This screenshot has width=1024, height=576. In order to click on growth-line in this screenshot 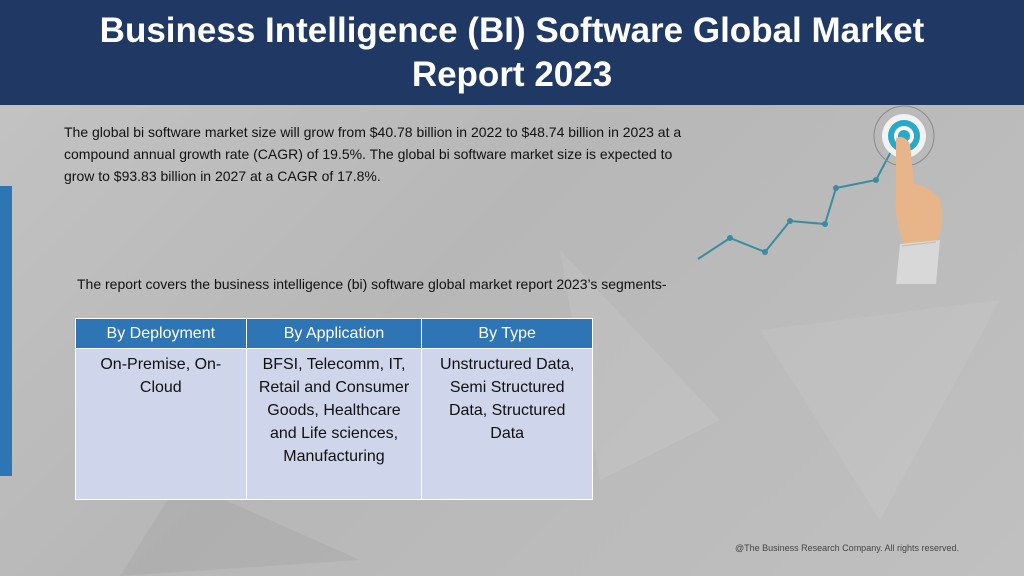, I will do `click(796, 201)`.